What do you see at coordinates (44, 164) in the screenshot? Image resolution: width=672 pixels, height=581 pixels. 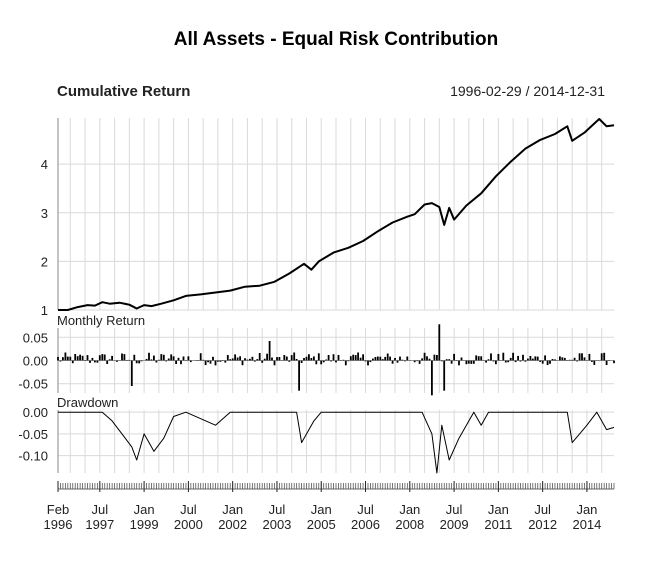 I see `y-tick-label: 4` at bounding box center [44, 164].